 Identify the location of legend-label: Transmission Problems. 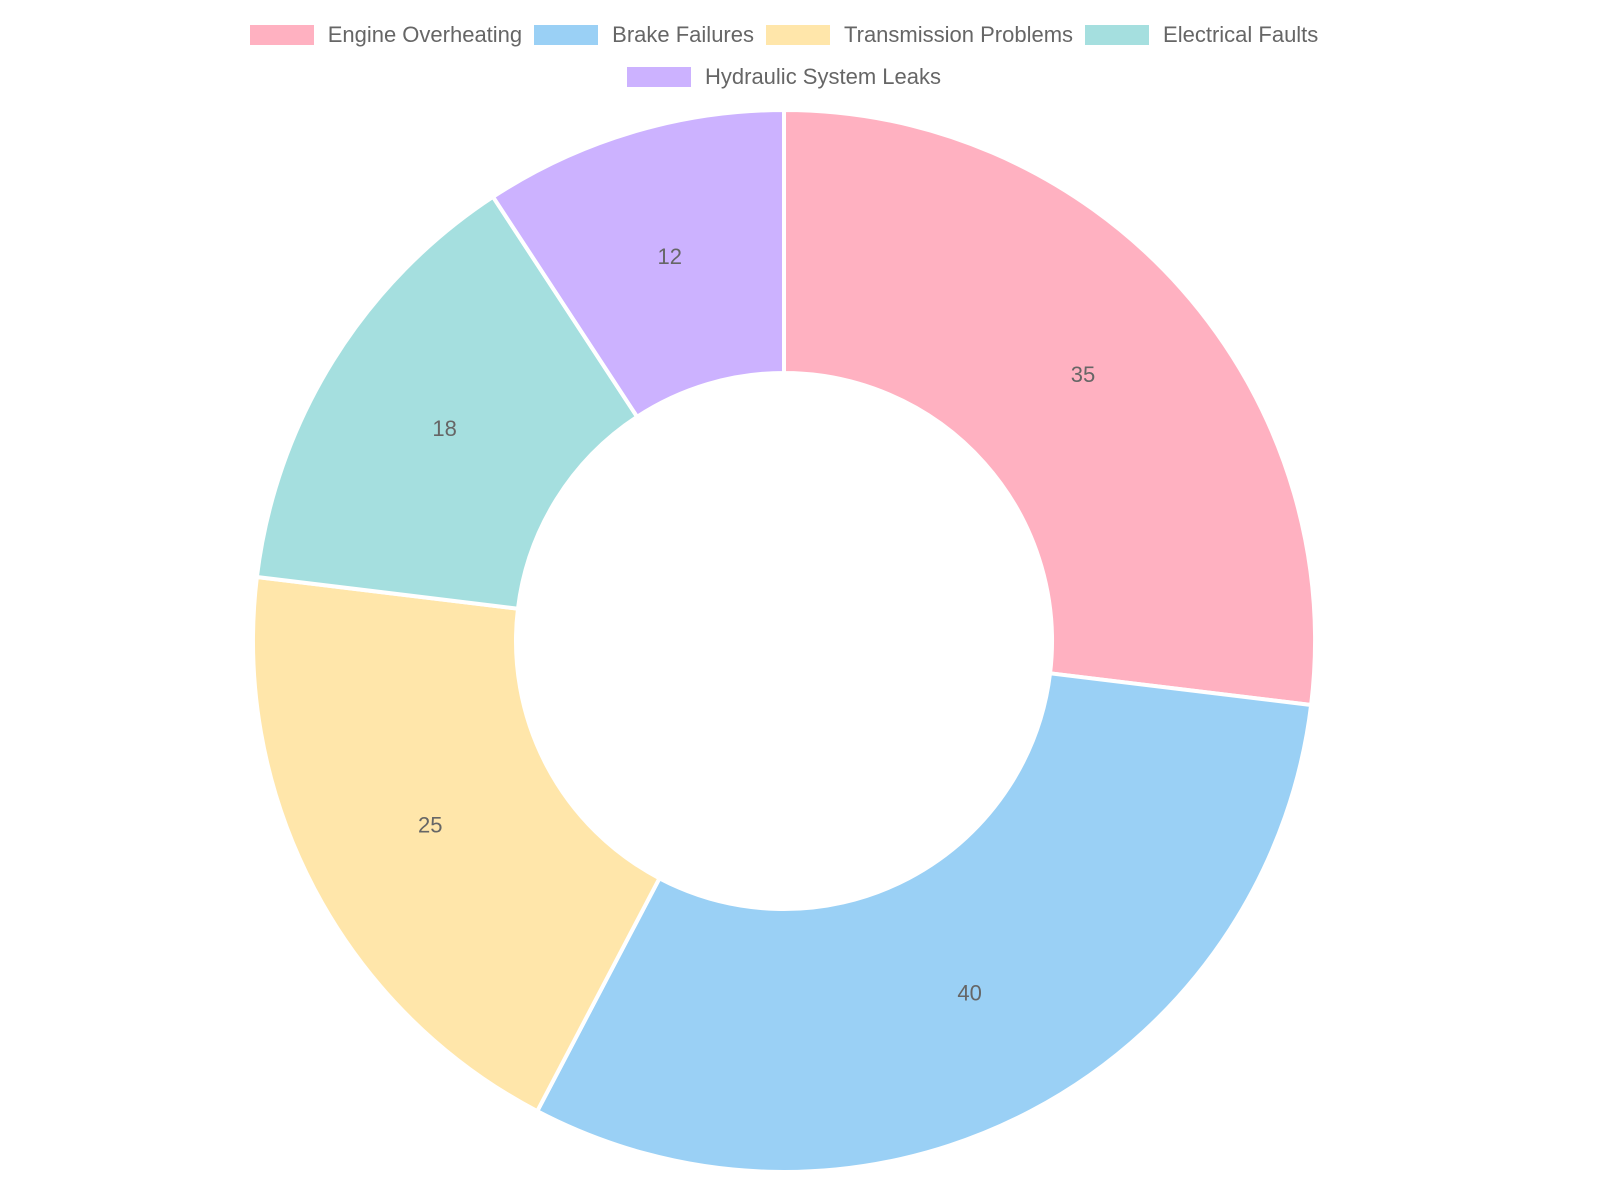
(959, 34).